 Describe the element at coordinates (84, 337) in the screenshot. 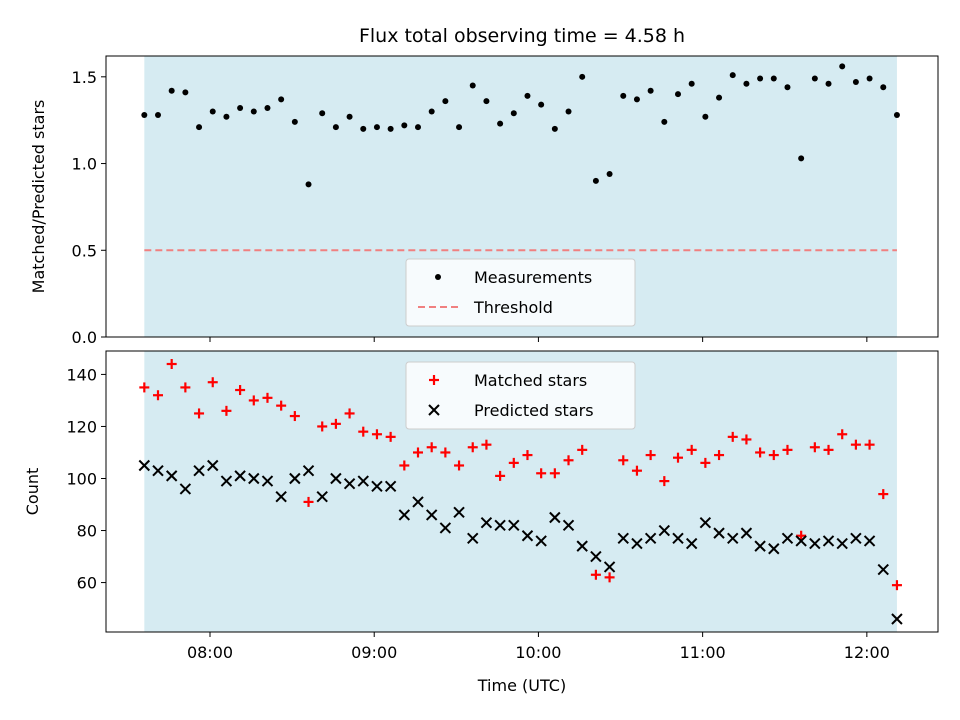

I see `ratio-y-tick-label: 0.0` at that location.